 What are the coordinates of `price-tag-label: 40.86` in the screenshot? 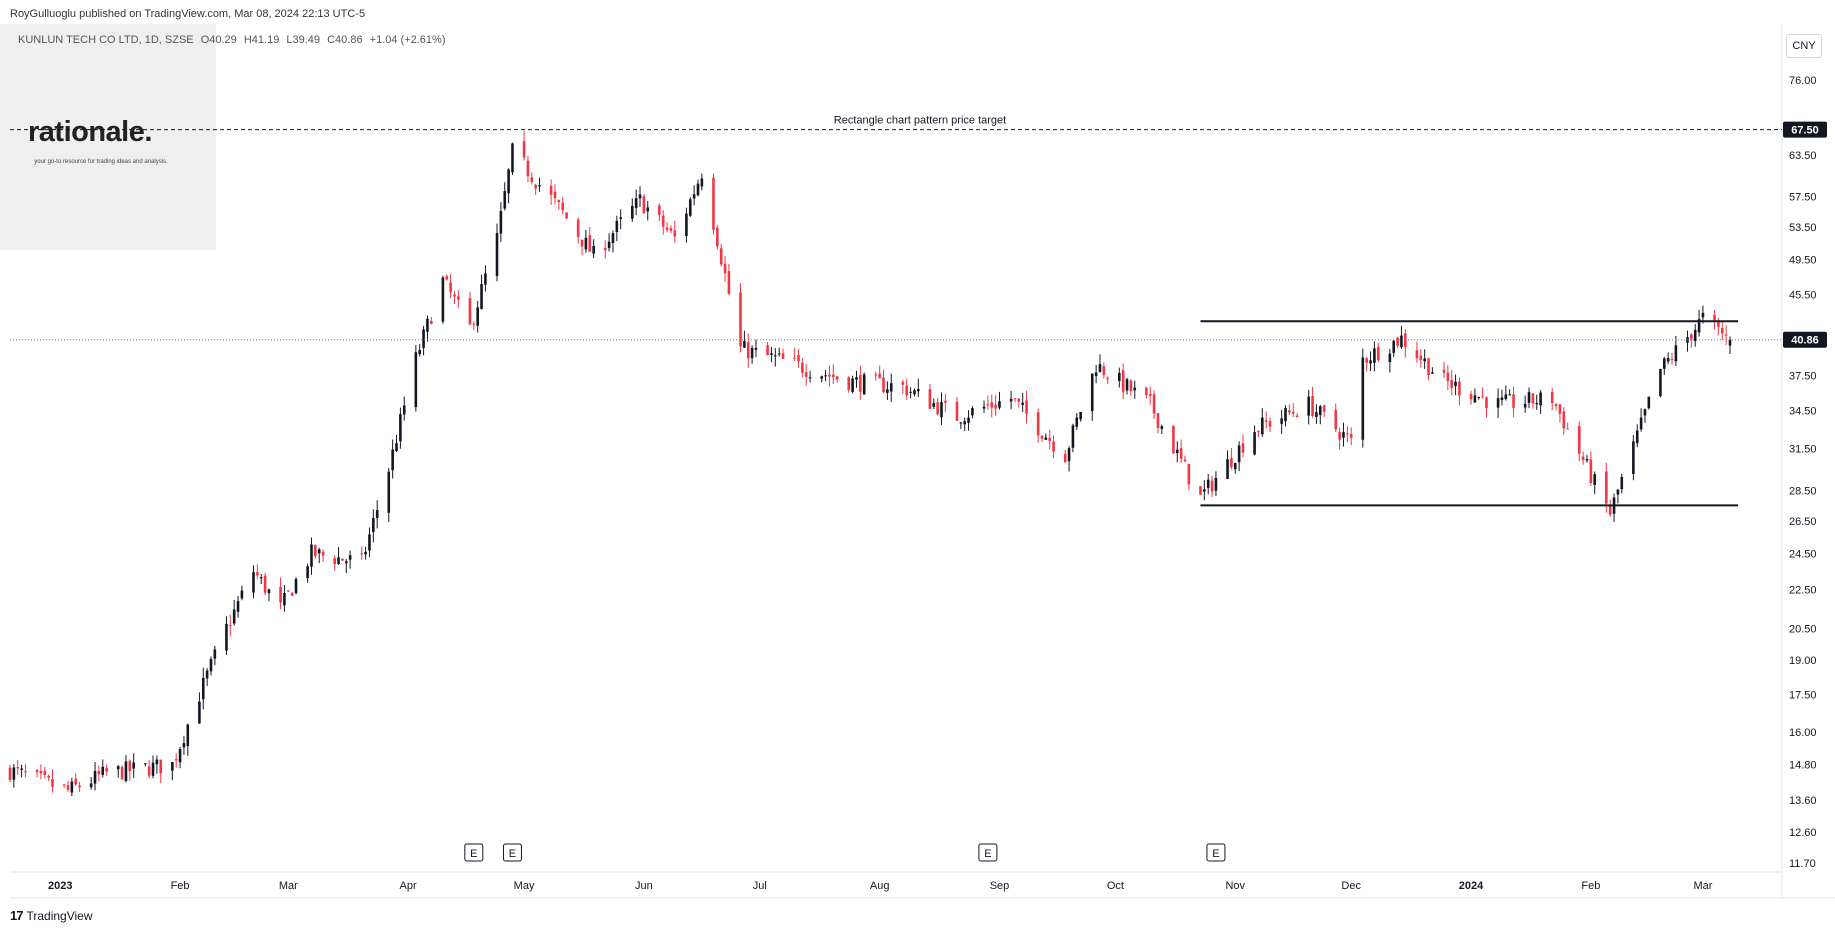 It's located at (1805, 341).